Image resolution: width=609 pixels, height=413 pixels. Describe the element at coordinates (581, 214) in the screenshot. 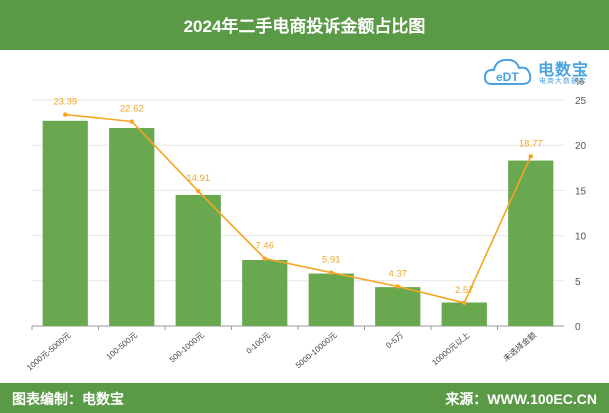

I see `y-axis-labels: 0 5 10 15 20 25` at that location.